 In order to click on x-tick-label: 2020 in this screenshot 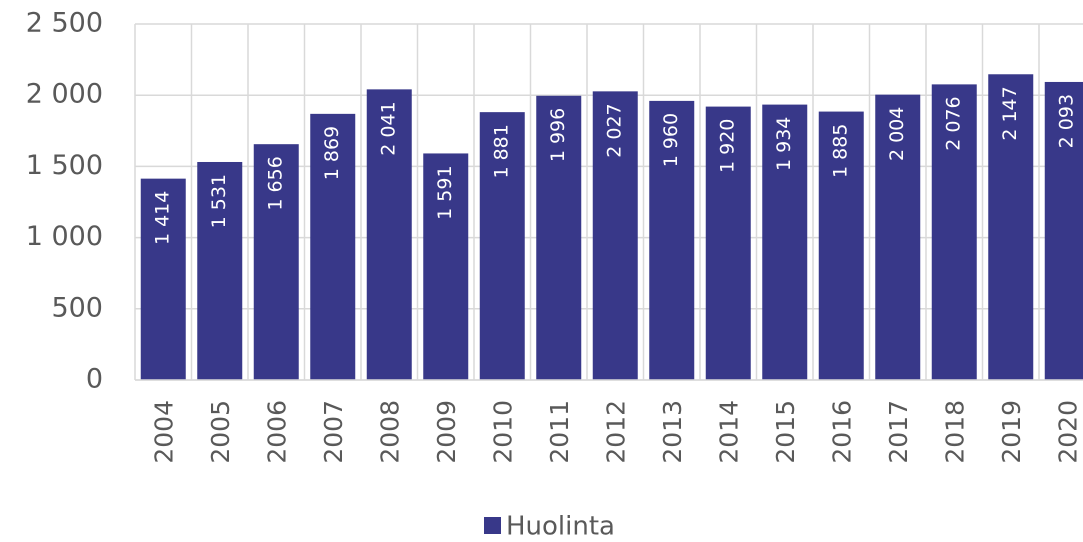, I will do `click(1067, 432)`.